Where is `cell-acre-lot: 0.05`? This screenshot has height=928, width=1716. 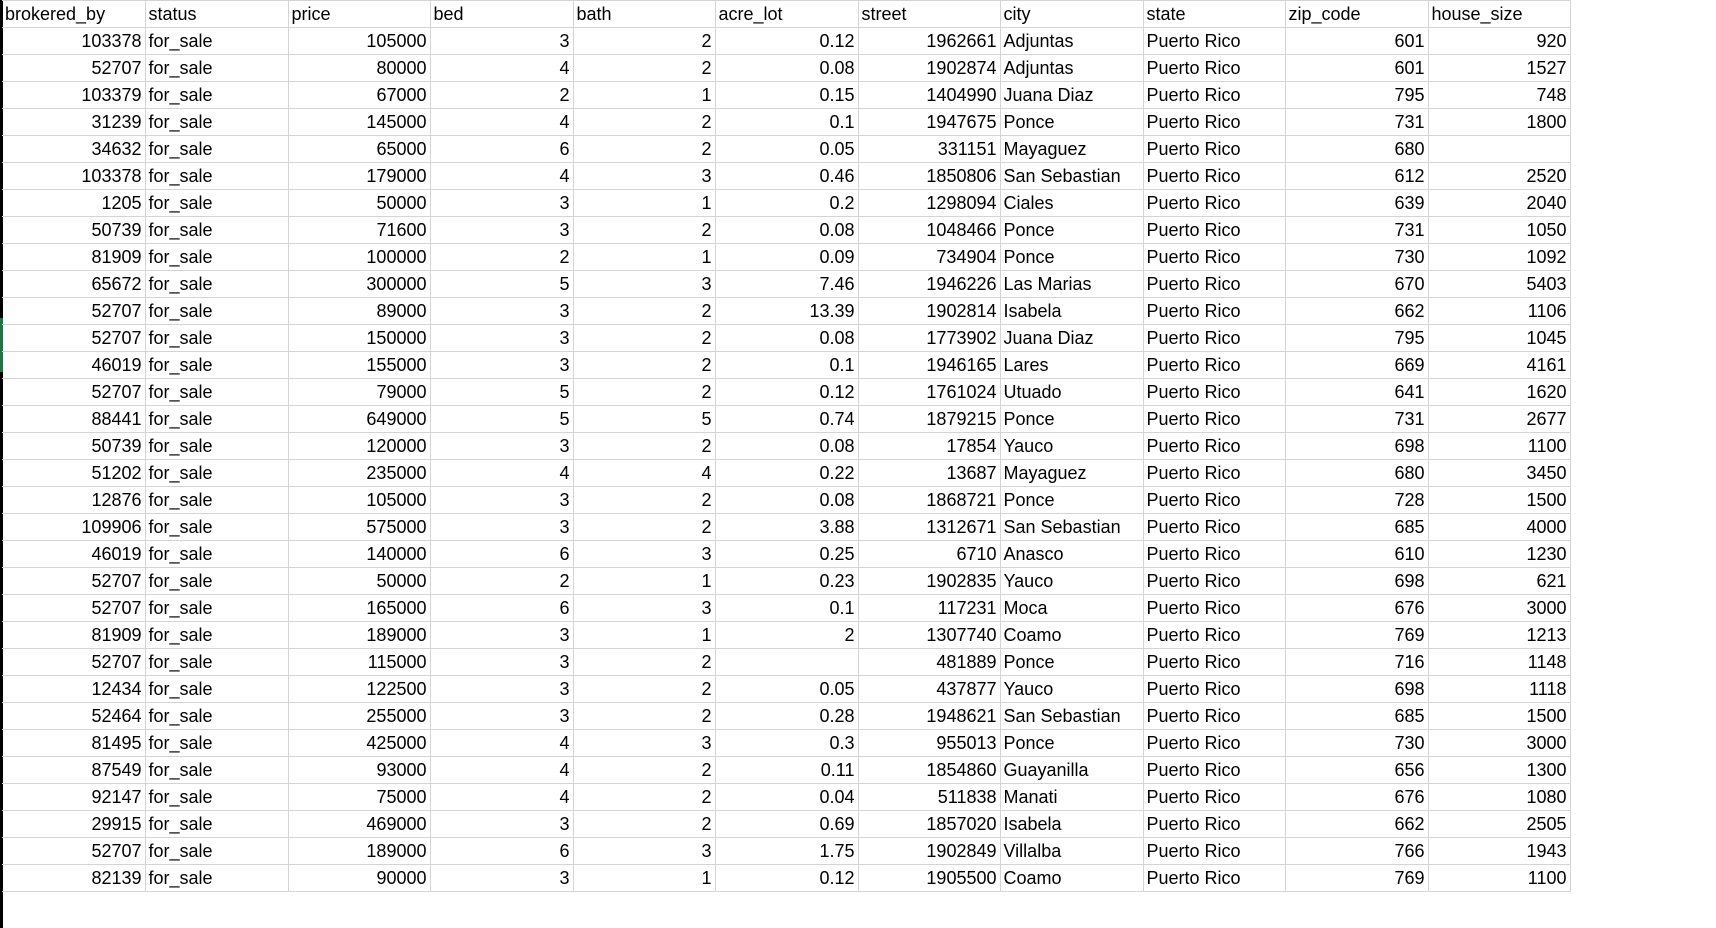
cell-acre-lot: 0.05 is located at coordinates (787, 689).